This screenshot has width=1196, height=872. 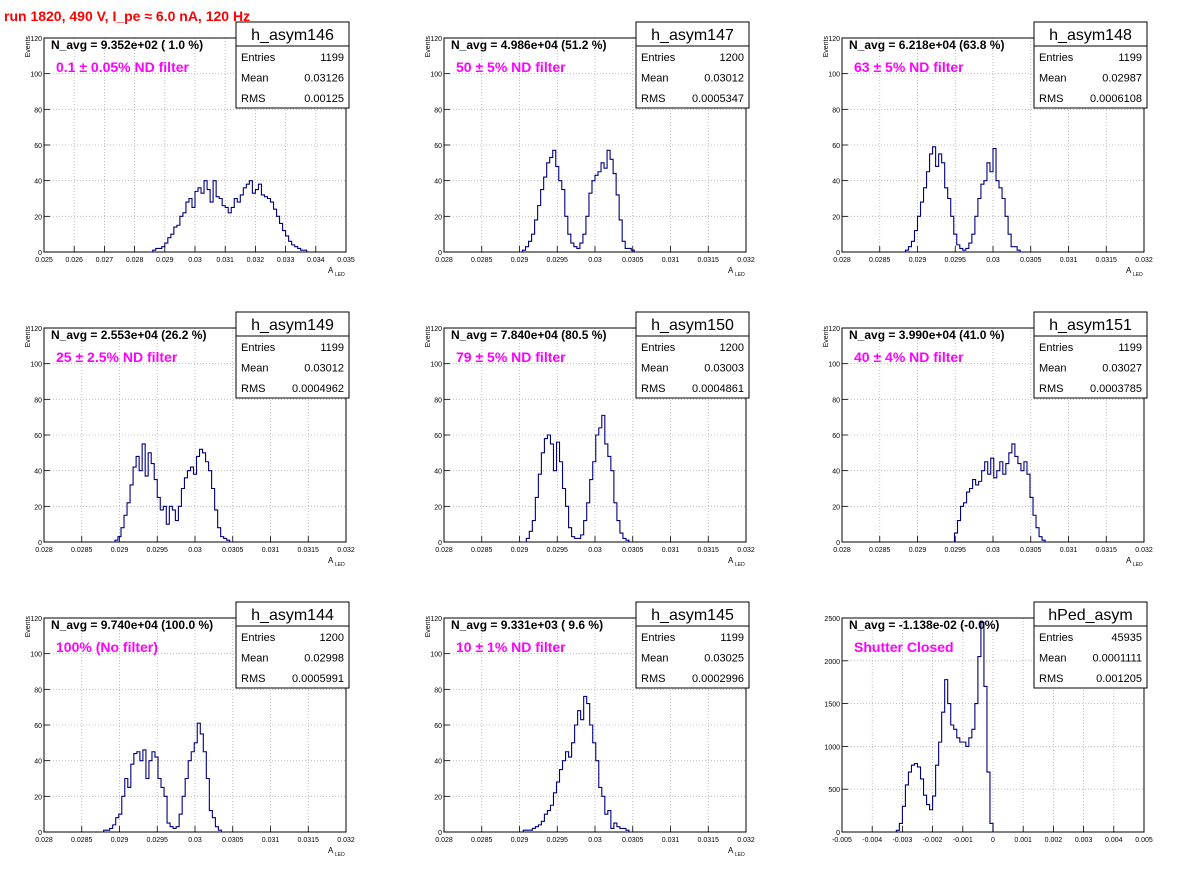 I want to click on navg-label: N_avg = 9.331e+03 ( 9.6 %), so click(x=527, y=625).